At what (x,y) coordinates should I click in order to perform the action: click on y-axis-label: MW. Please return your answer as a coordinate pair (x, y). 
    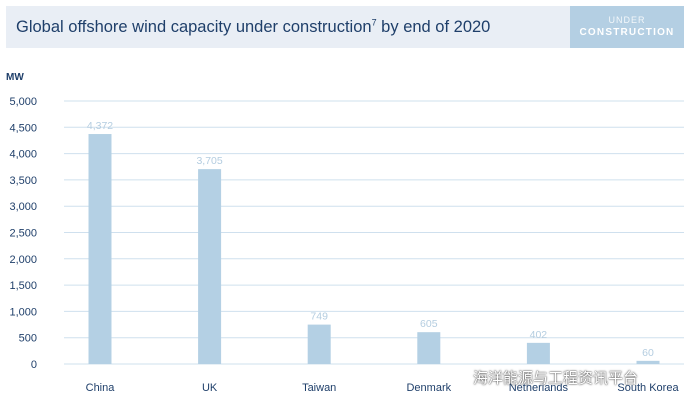
    Looking at the image, I should click on (15, 77).